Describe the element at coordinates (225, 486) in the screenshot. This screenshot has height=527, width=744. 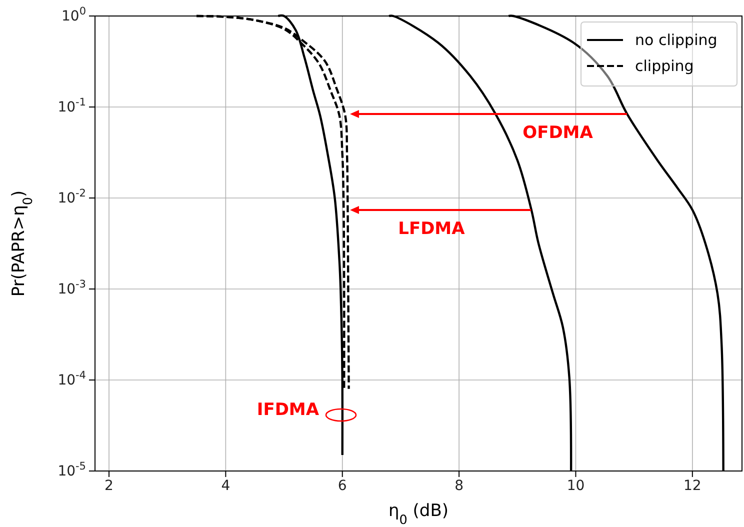
I see `x-tick-label: 4` at that location.